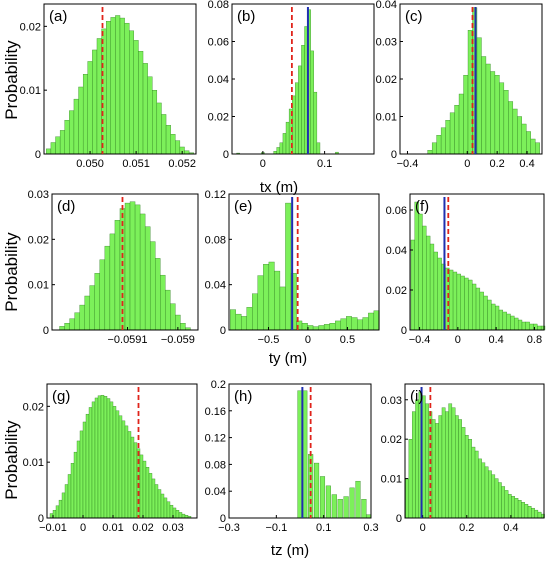 Image resolution: width=550 pixels, height=561 pixels. Describe the element at coordinates (58, 16) in the screenshot. I see `panel-label: (a)` at that location.